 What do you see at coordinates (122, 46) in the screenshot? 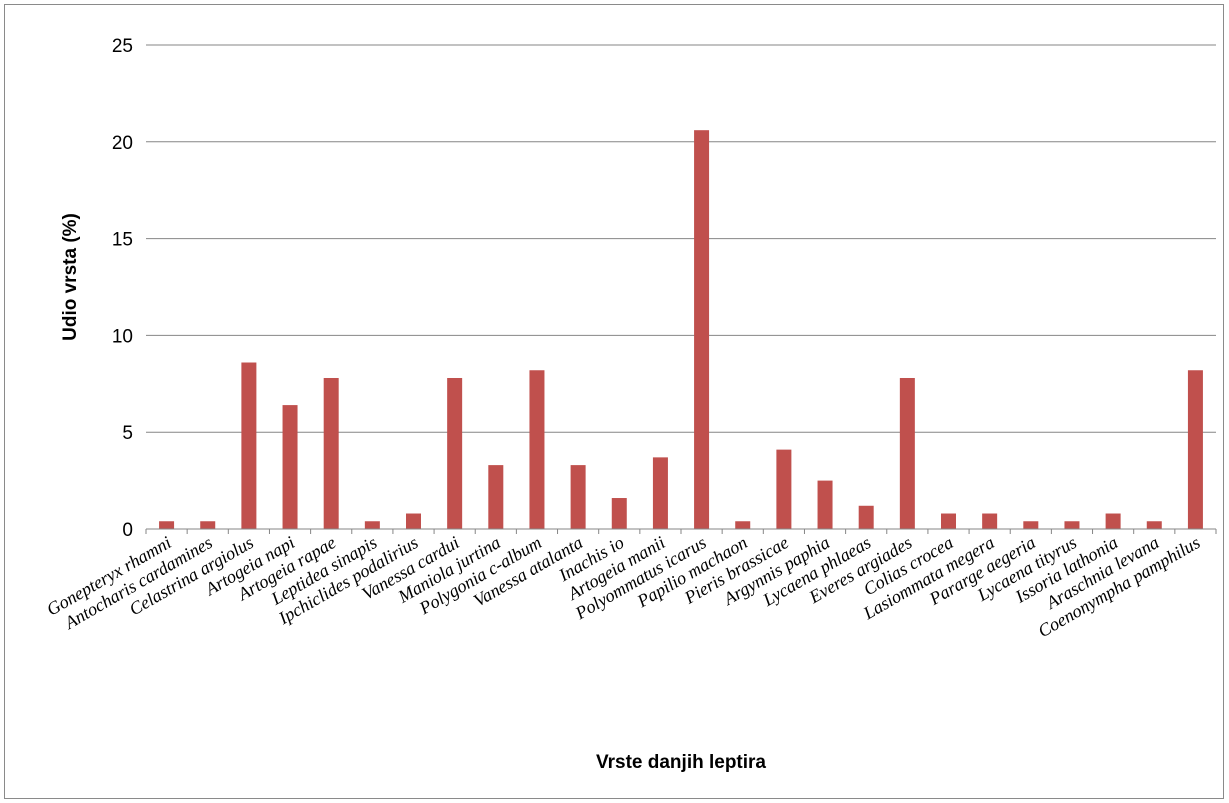
I see `y-tick-label: 25` at bounding box center [122, 46].